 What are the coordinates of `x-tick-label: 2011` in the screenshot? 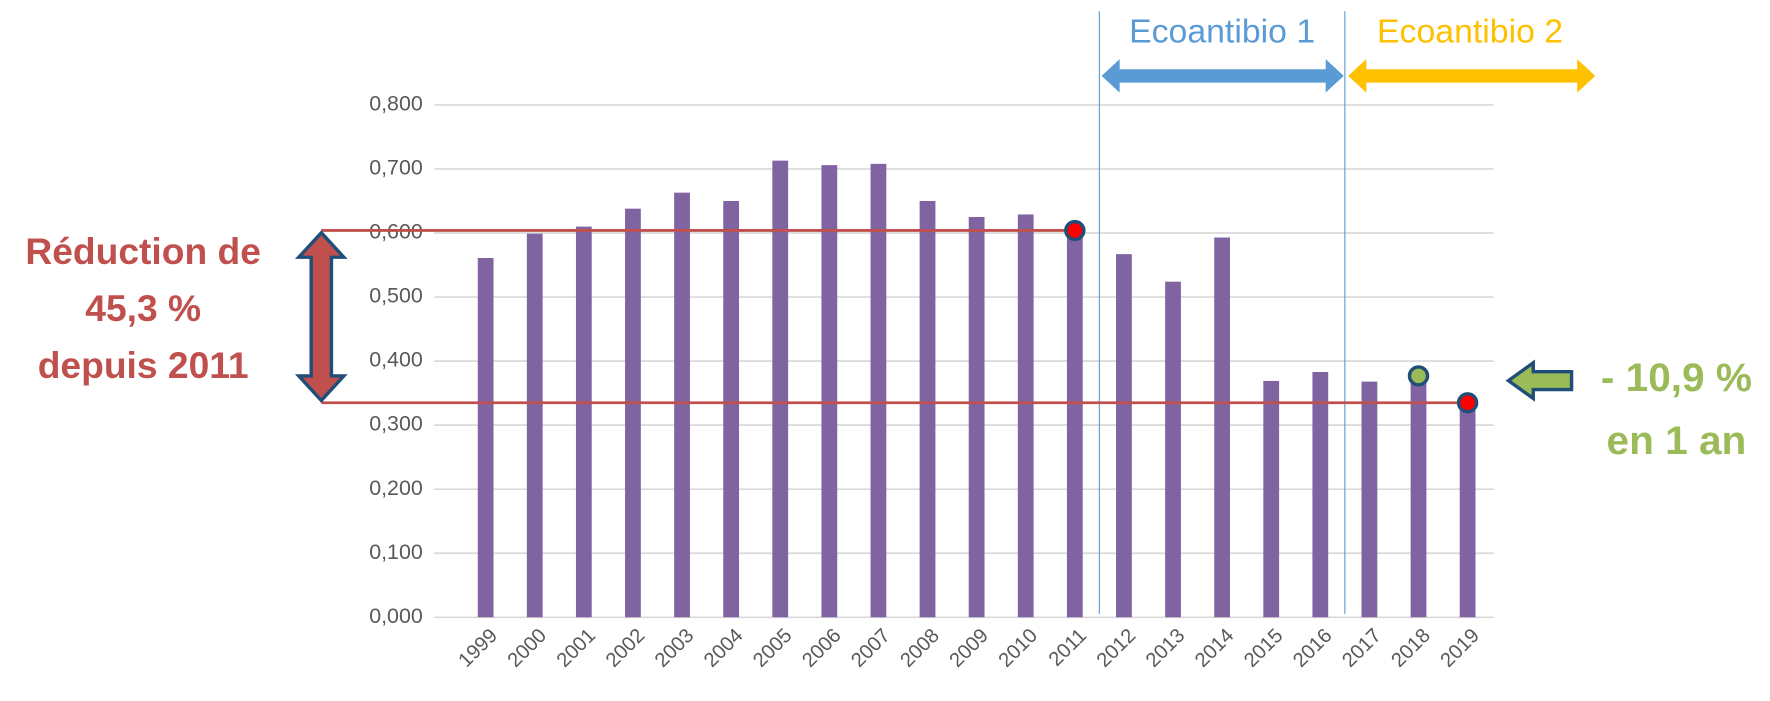 It's located at (1068, 648).